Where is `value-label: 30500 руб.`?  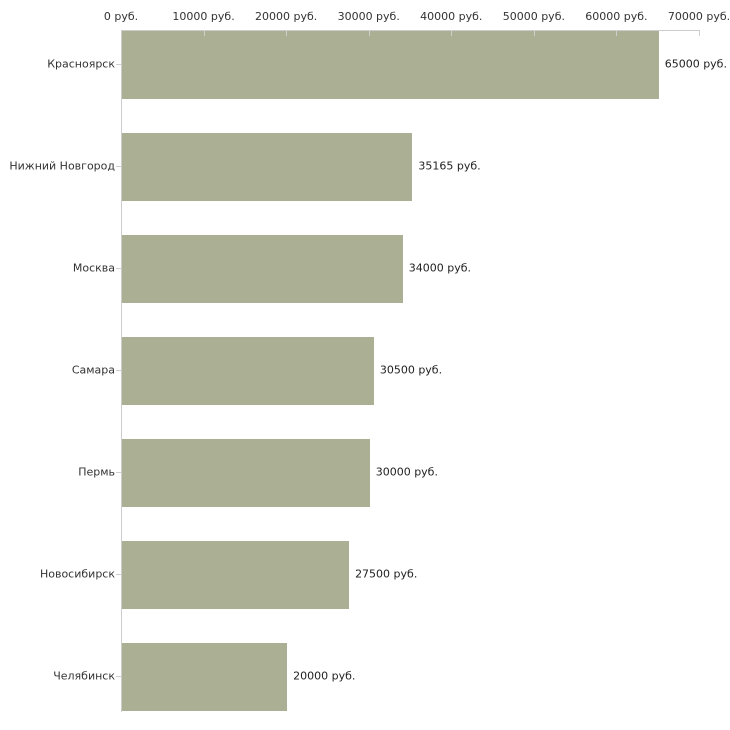
value-label: 30500 руб. is located at coordinates (411, 370).